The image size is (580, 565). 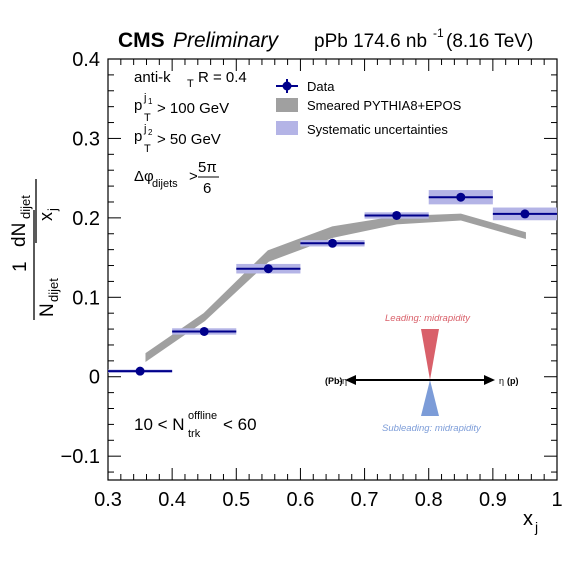 What do you see at coordinates (377, 129) in the screenshot?
I see `legend-label-syst: Systematic uncertainties` at bounding box center [377, 129].